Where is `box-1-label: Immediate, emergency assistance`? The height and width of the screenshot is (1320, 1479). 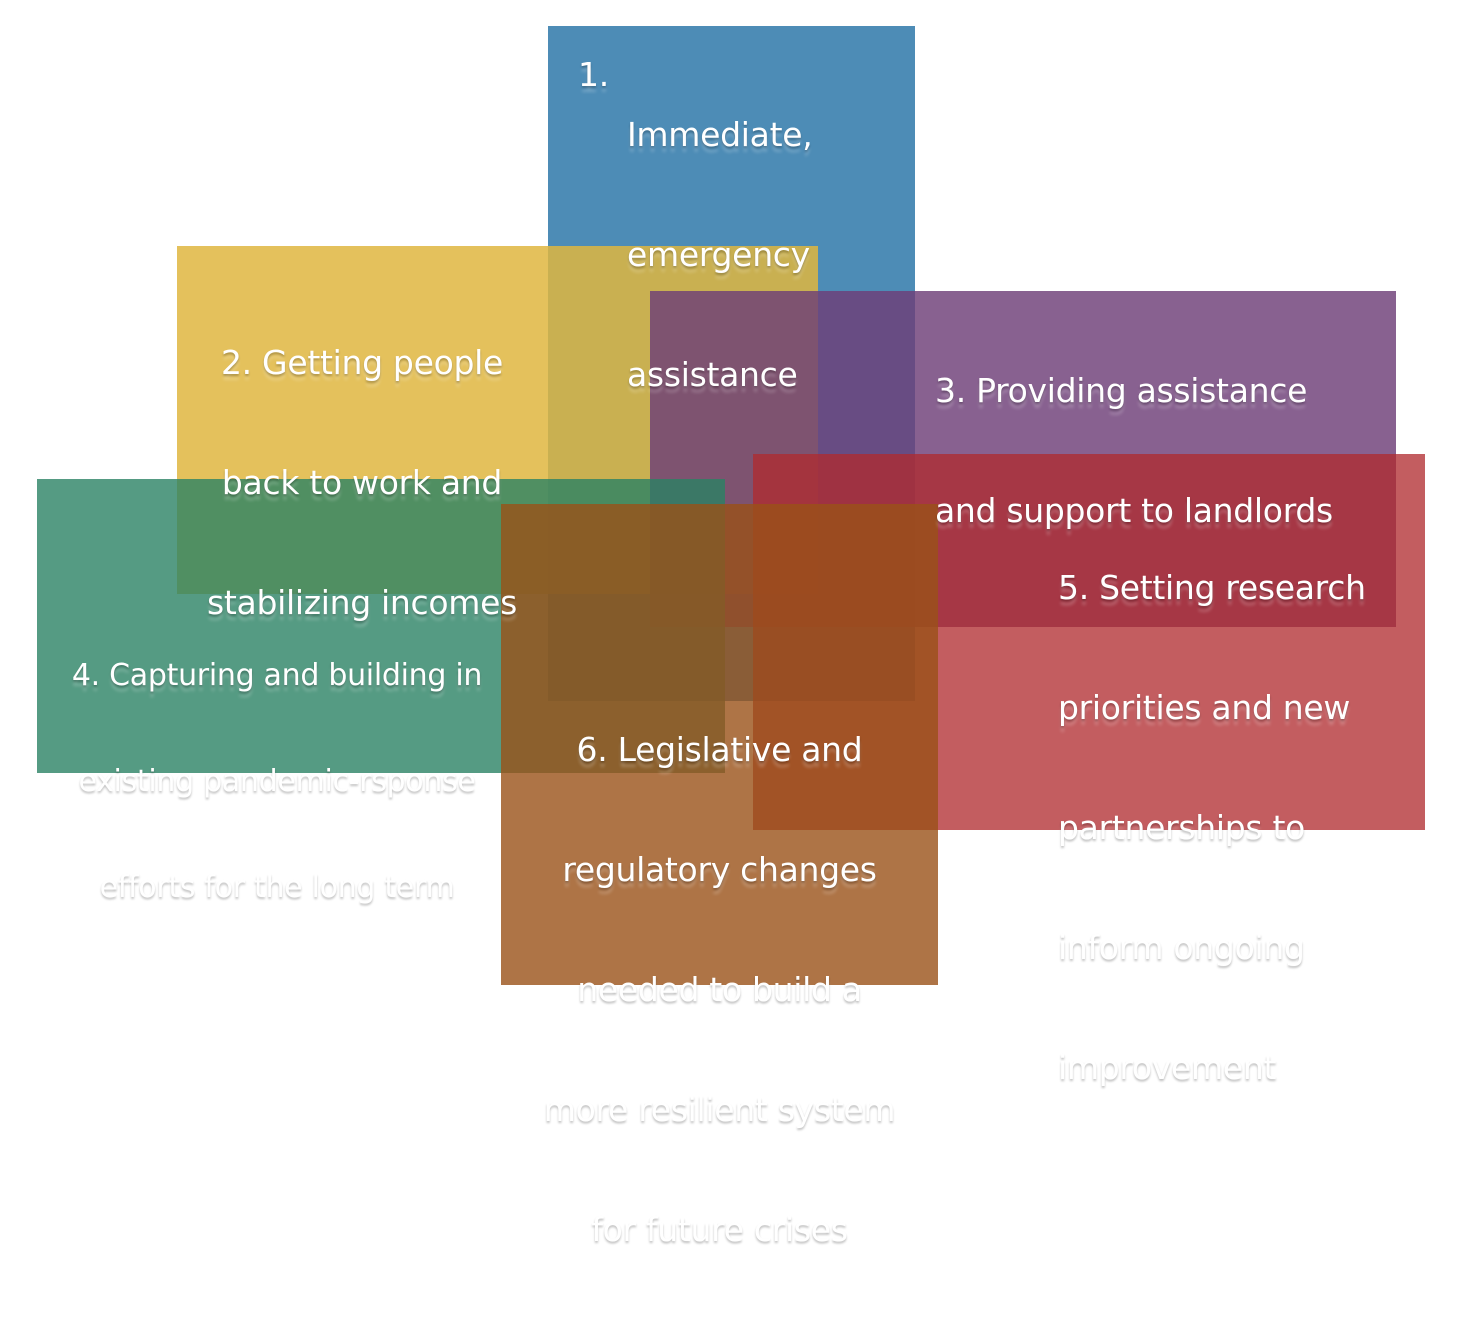
box-1-label: Immediate, emergency assistance is located at coordinates (720, 254).